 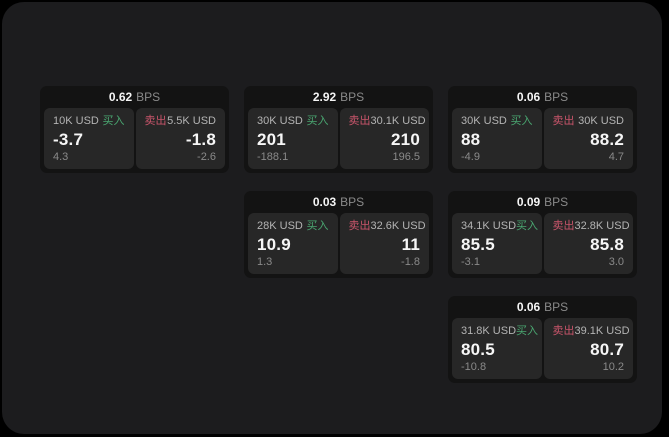 I want to click on sell-delta: 4.7, so click(x=616, y=157).